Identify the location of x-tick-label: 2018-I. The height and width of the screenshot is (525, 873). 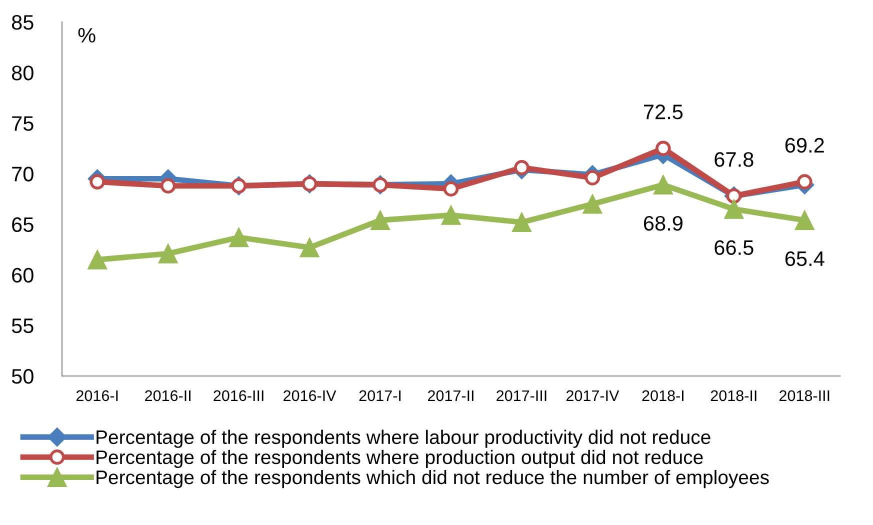
(663, 396).